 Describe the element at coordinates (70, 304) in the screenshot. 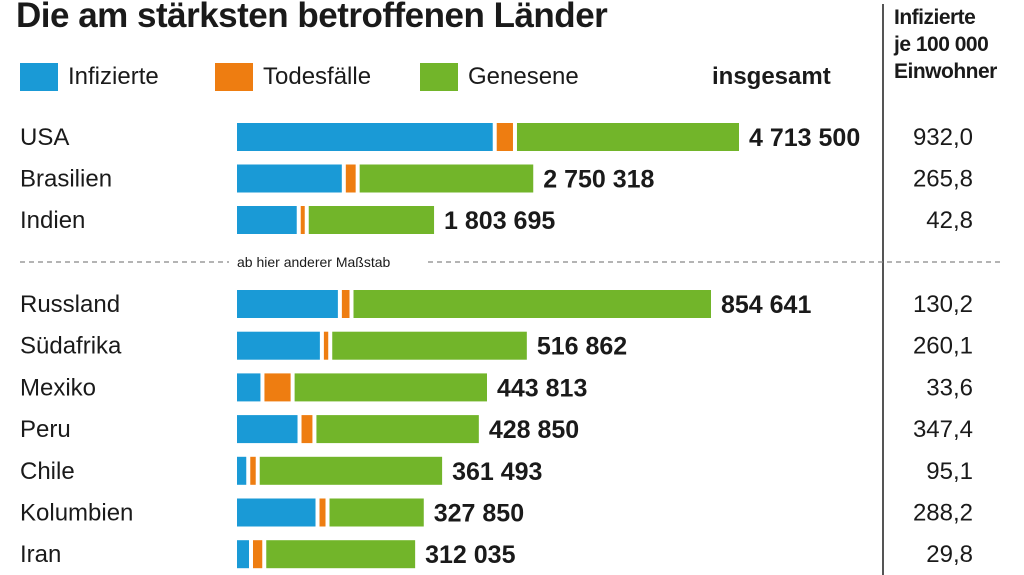

I see `country-label: Russland` at that location.